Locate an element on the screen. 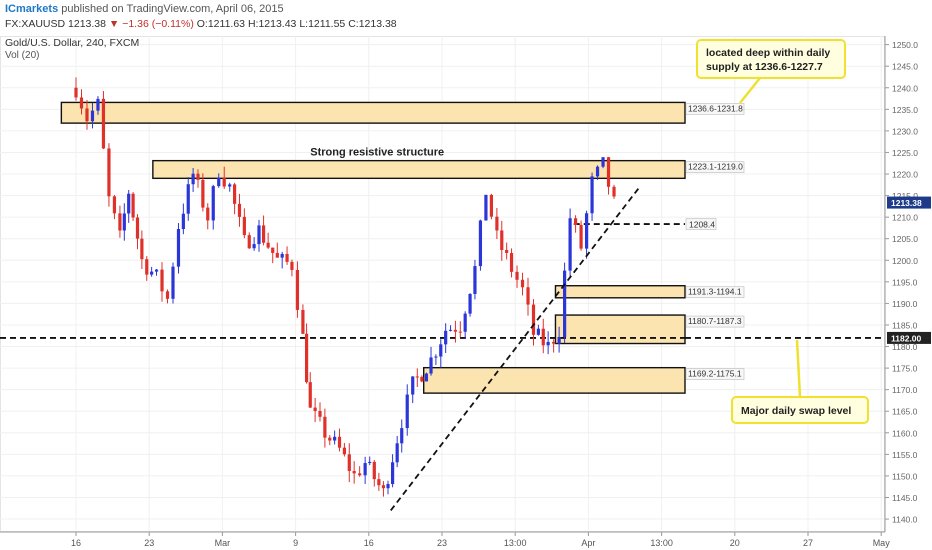  level-label-box is located at coordinates (701, 224).